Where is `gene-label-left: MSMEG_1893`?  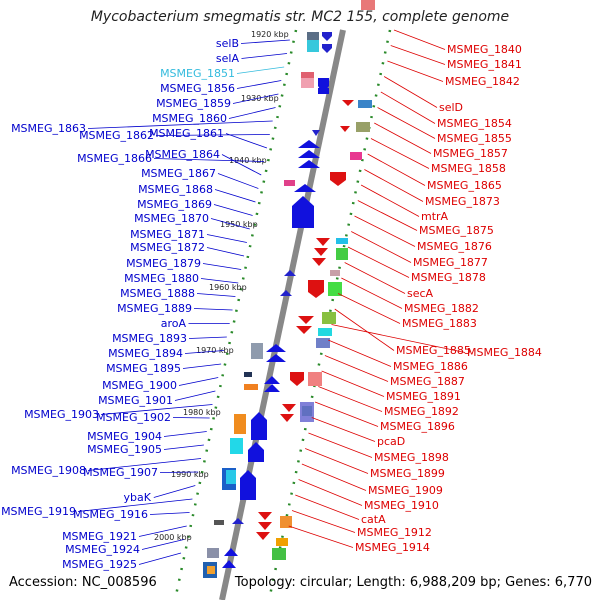
gene-label-left: MSMEG_1893 is located at coordinates (149, 338).